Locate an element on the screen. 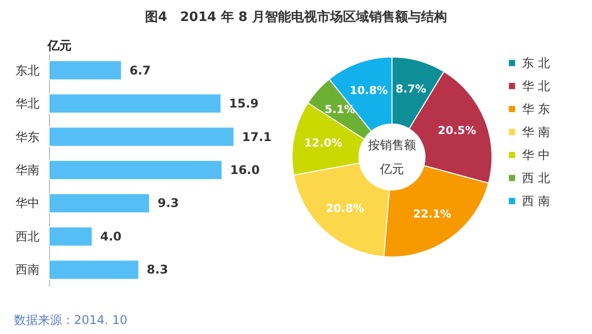  legend-label: 华 中 is located at coordinates (536, 155).